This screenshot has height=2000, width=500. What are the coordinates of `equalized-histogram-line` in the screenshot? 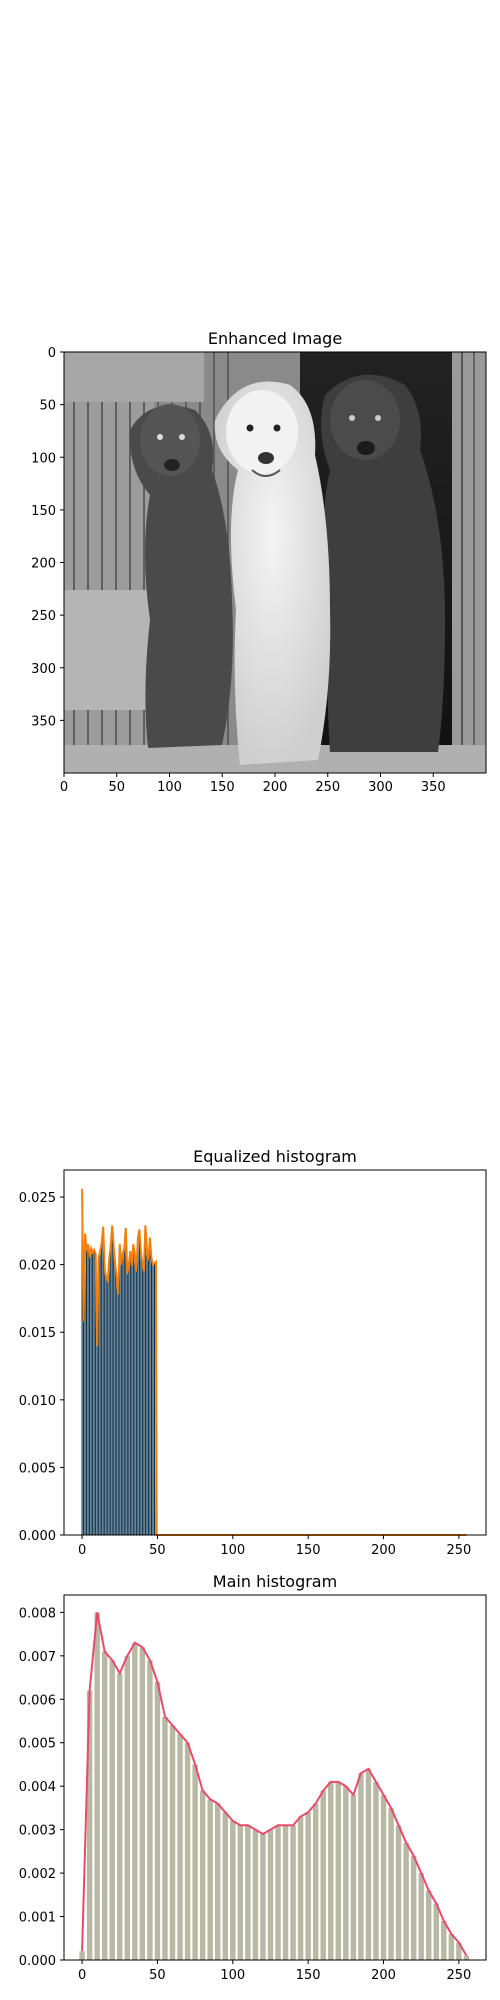 It's located at (274, 1362).